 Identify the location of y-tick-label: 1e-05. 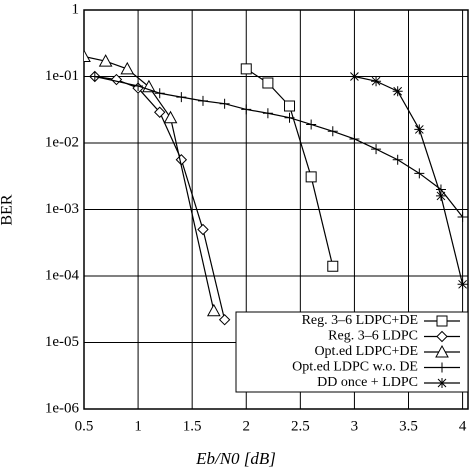
(62, 342).